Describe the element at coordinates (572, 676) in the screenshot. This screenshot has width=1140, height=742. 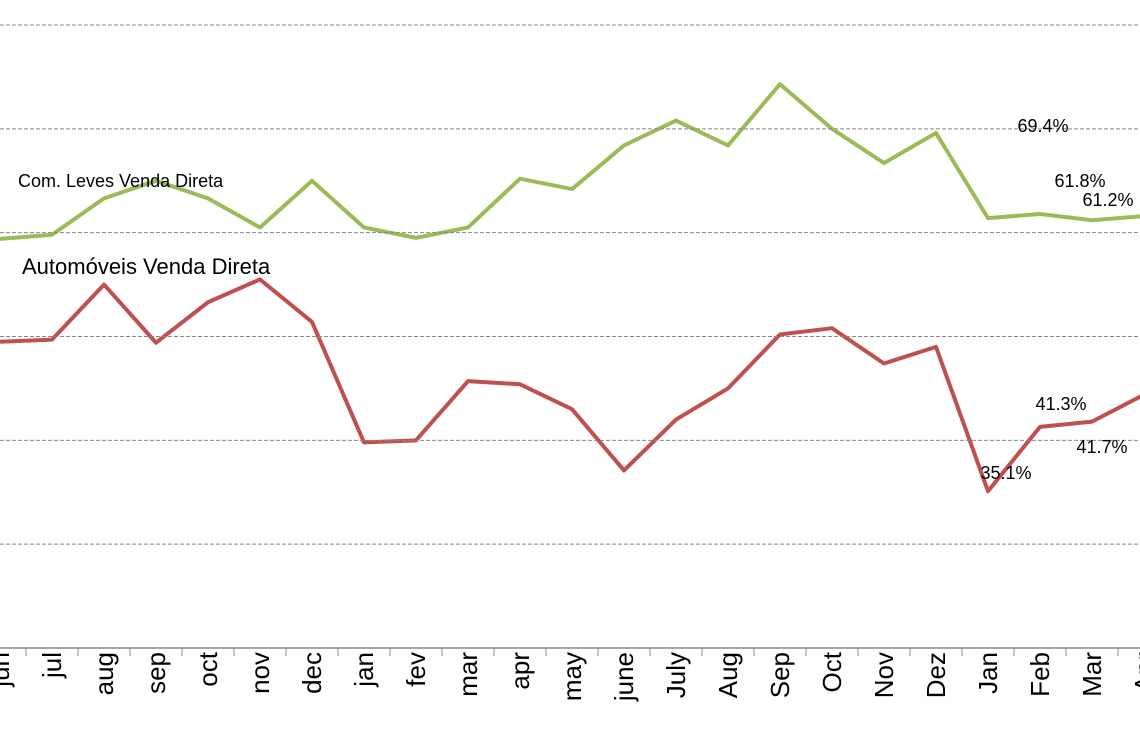
I see `x-tick-label: may` at that location.